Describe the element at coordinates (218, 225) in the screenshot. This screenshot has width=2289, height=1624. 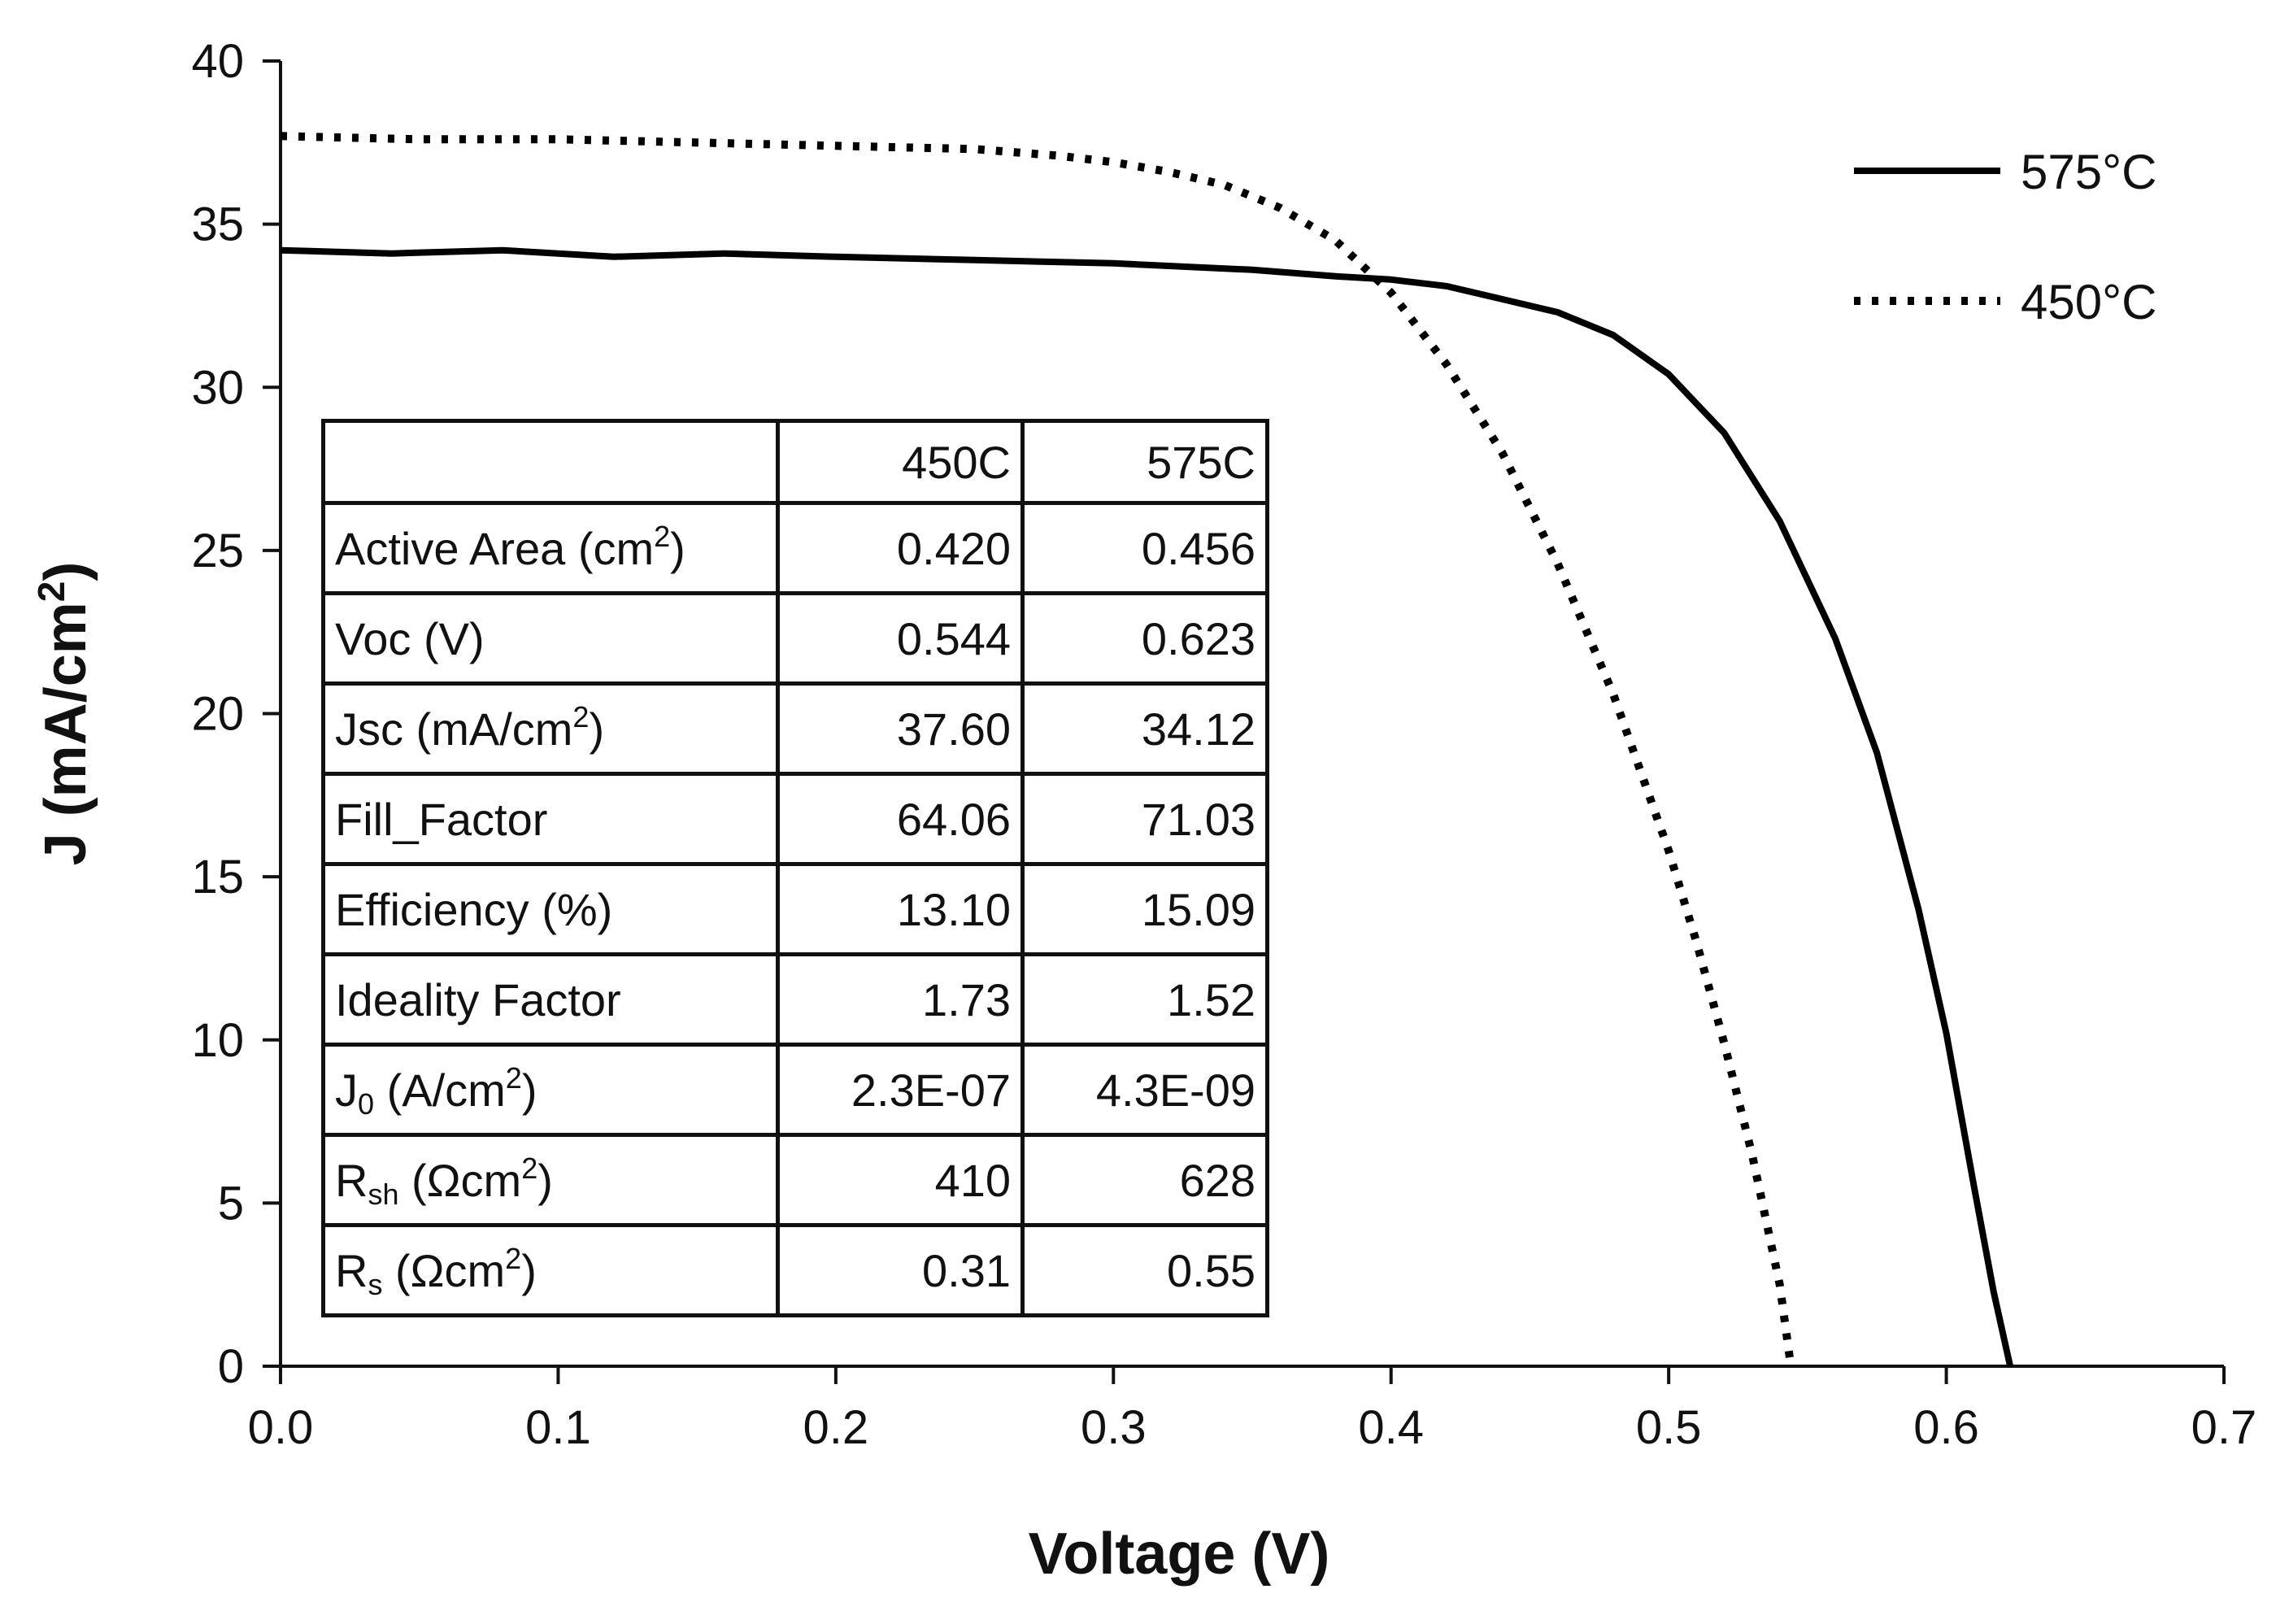
I see `y-tick-label: 35` at that location.